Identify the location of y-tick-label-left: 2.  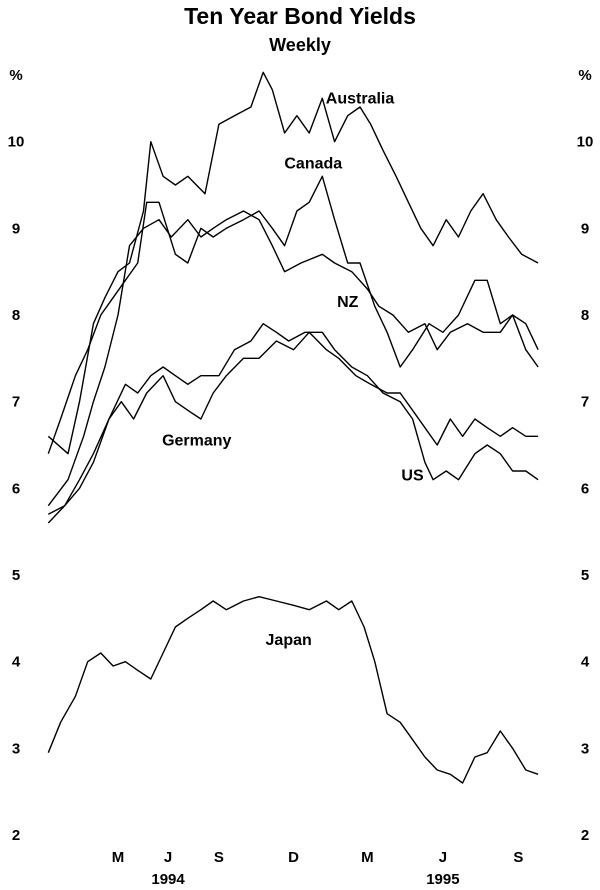
(16, 835).